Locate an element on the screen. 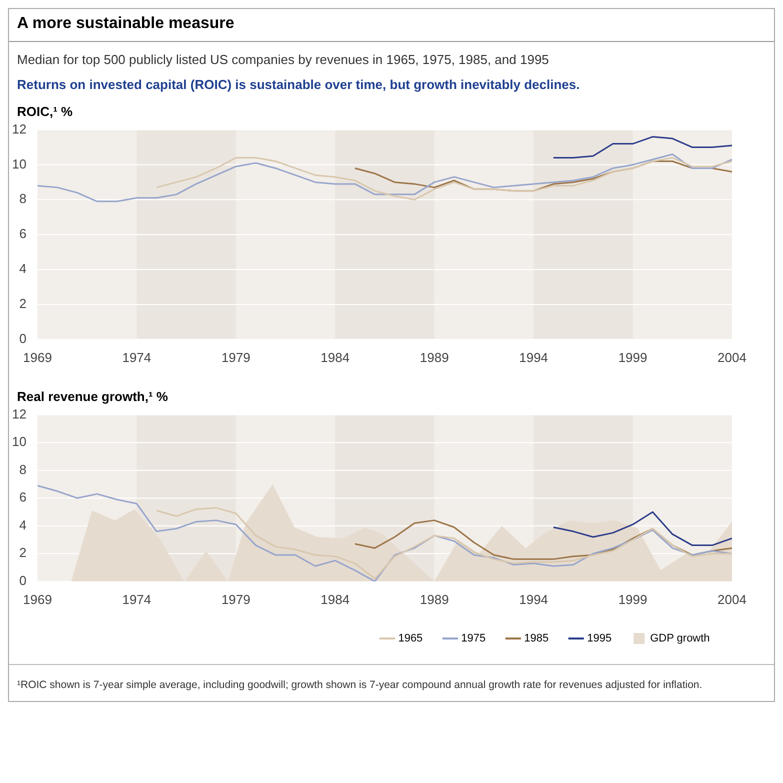 The width and height of the screenshot is (783, 783). y-axis-title: ROIC,¹ % is located at coordinates (45, 111).